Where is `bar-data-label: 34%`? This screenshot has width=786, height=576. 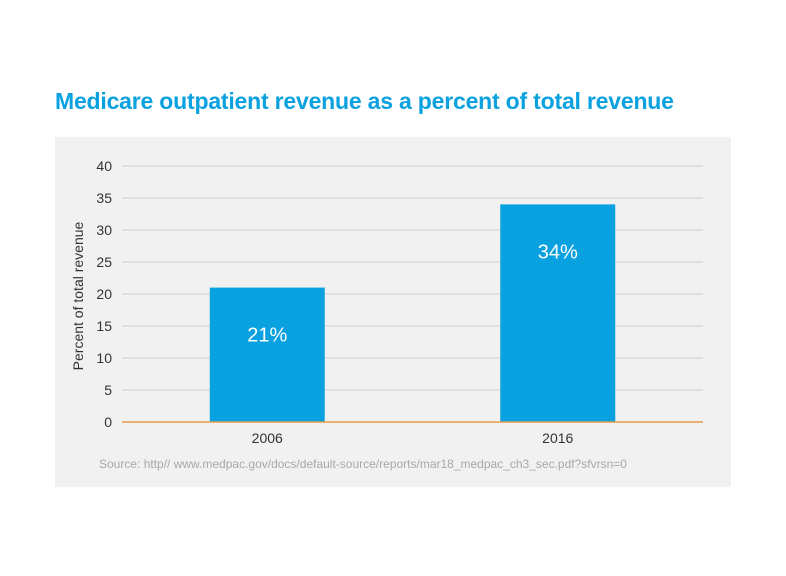
bar-data-label: 34% is located at coordinates (558, 252).